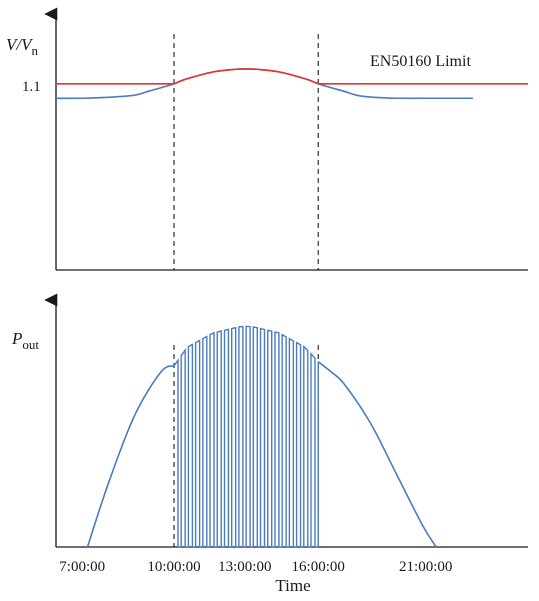  I want to click on bottom-x-axis-label: Time, so click(292, 585).